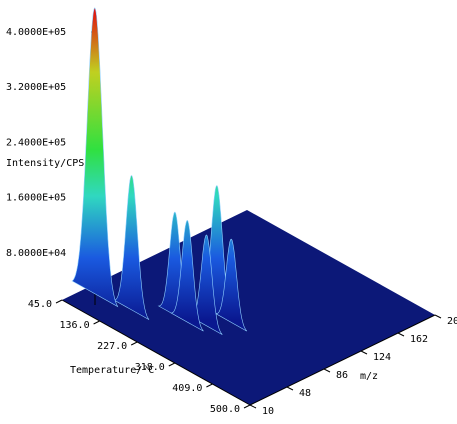  I want to click on x-axis, so click(156, 352).